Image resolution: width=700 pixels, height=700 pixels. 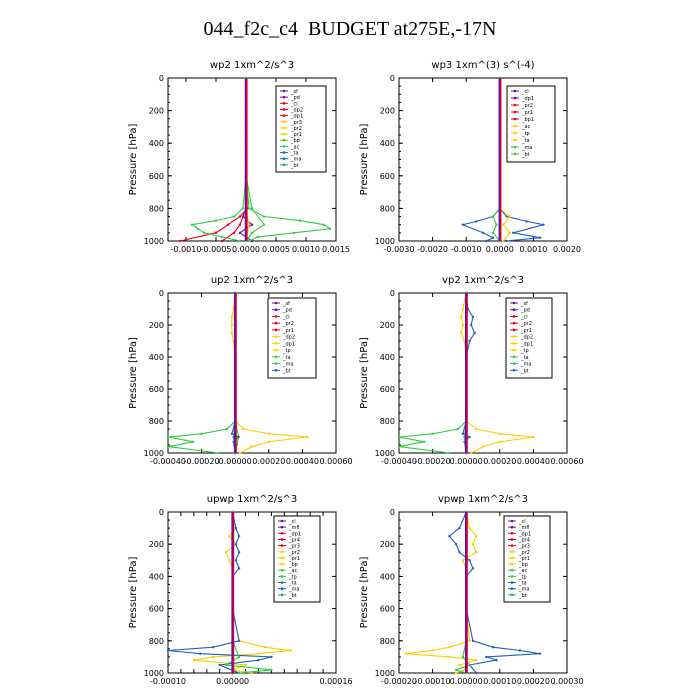 I want to click on legend-label: _mfl, so click(x=294, y=528).